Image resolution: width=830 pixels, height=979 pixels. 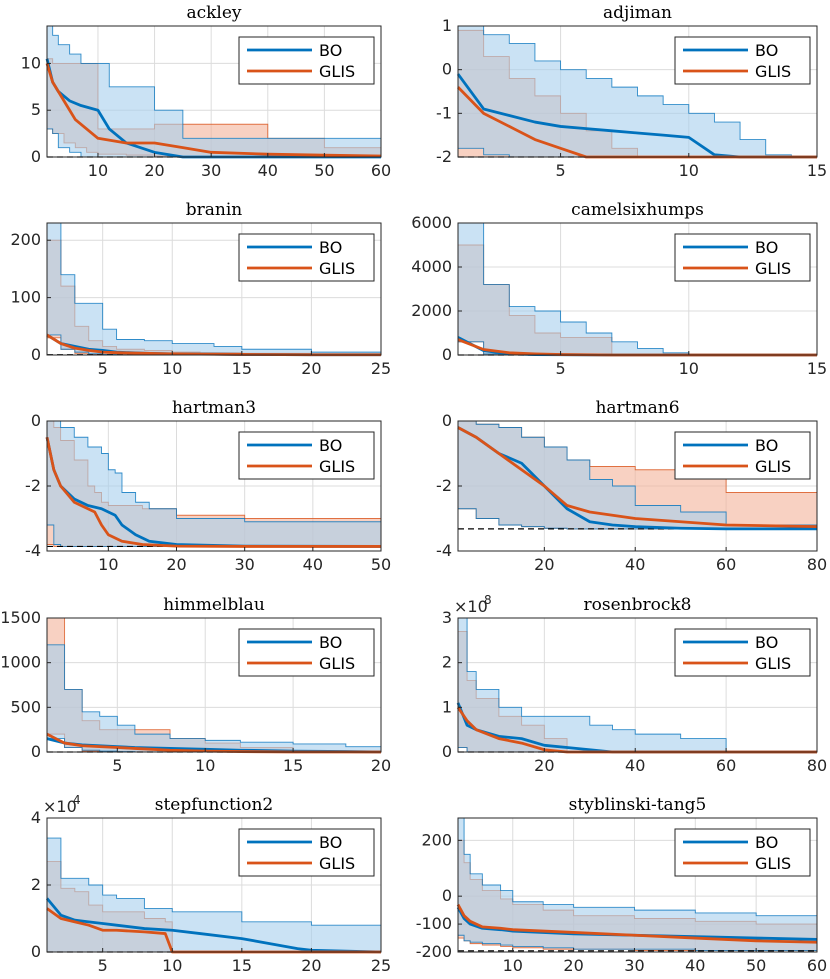 I want to click on y-multiplier: ×10, so click(x=471, y=606).